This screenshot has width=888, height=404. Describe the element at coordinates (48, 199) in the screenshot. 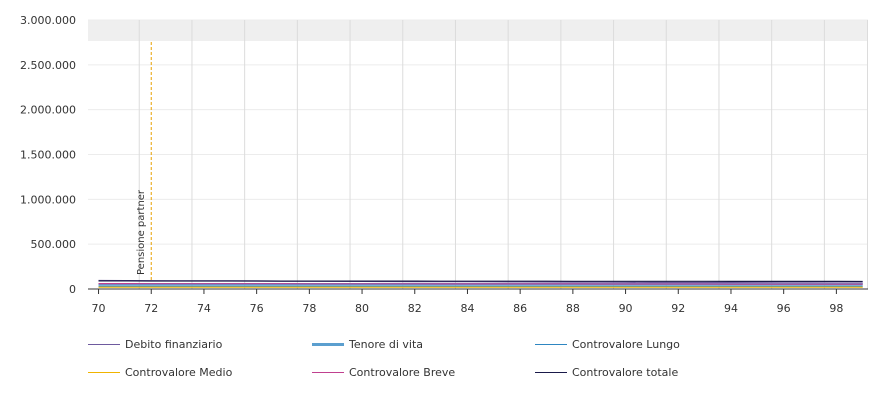

I see `y-tick-label: 1.000.000` at that location.